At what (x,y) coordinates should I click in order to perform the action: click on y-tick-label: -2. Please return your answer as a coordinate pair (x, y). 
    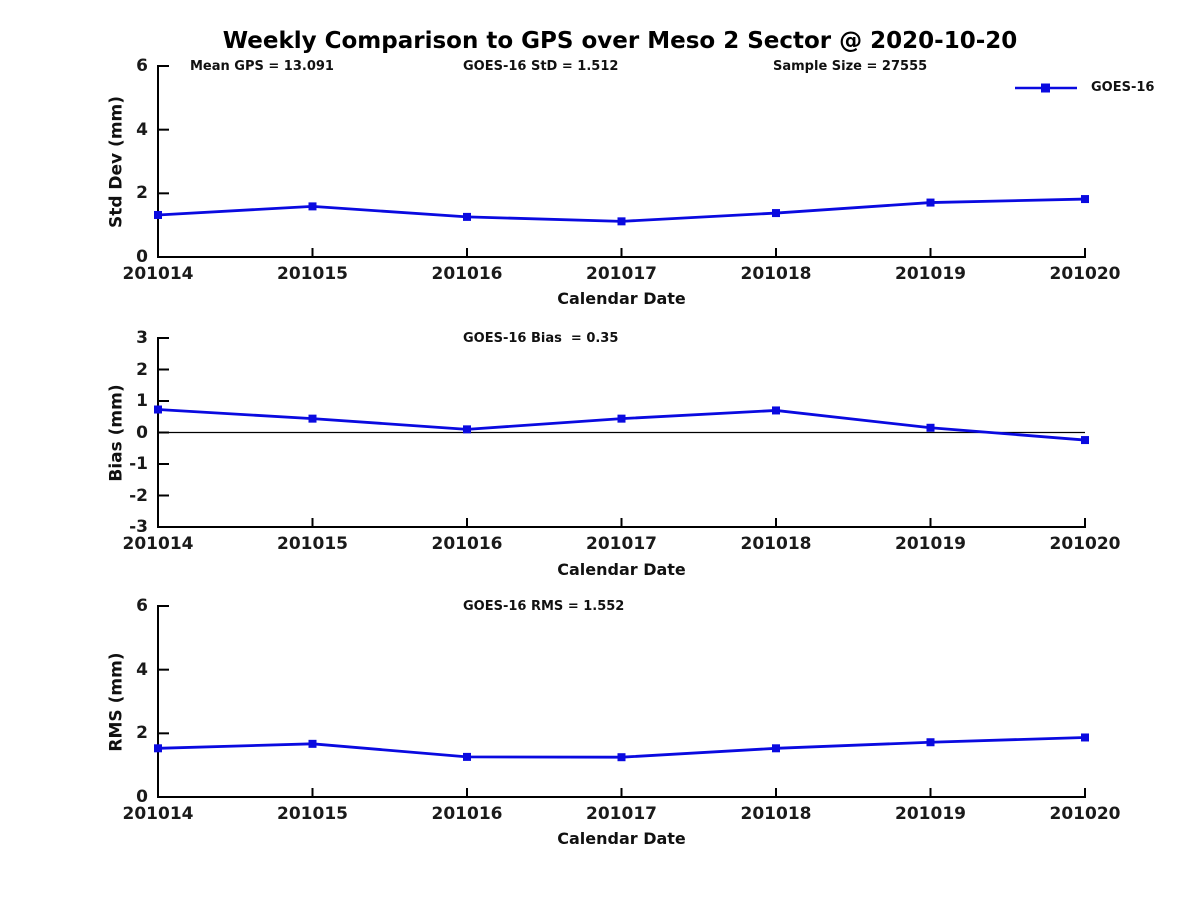
    Looking at the image, I should click on (138, 495).